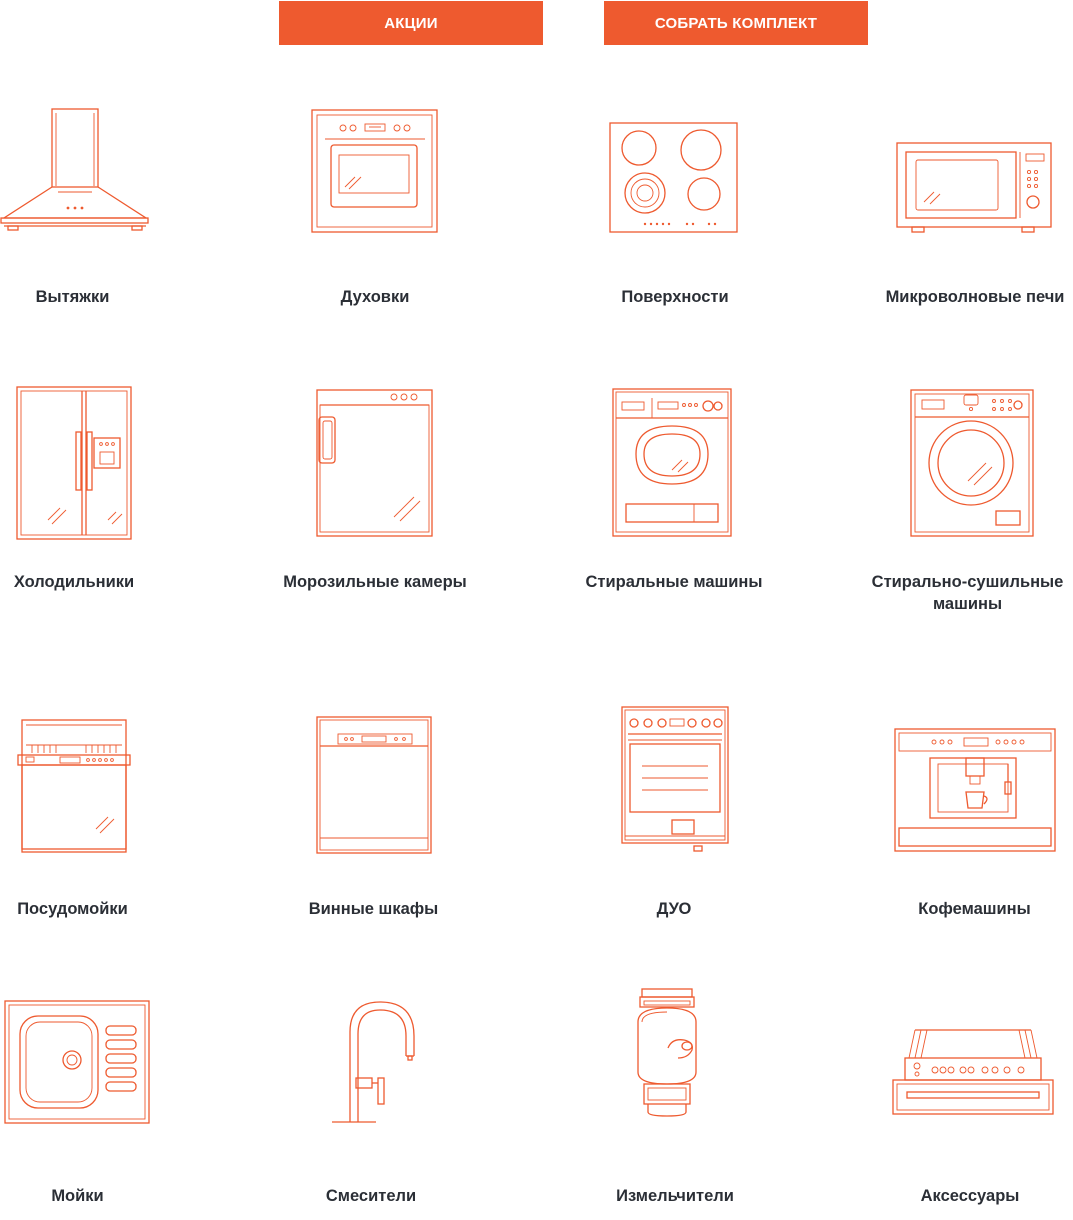 This screenshot has width=1073, height=1220. Describe the element at coordinates (373, 909) in the screenshot. I see `category-label: Винные шкафы` at that location.